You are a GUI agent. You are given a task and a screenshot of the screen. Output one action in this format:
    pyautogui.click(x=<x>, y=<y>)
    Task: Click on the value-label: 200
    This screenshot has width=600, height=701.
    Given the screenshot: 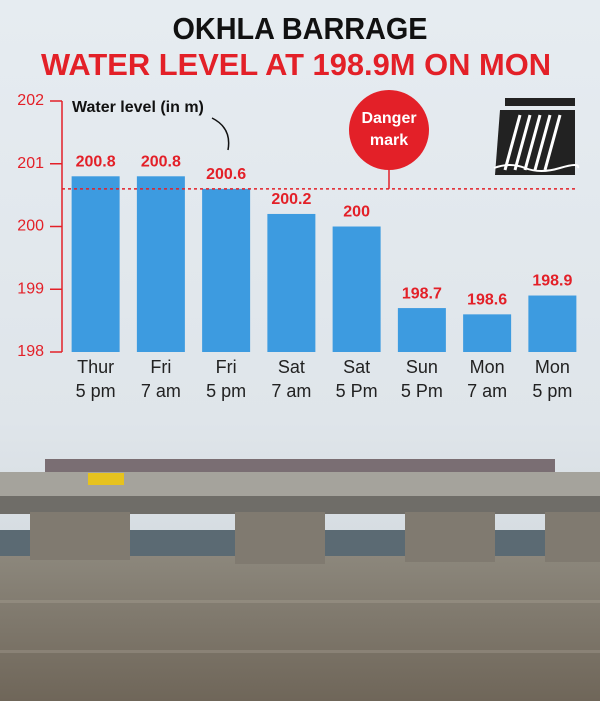 What is the action you would take?
    pyautogui.click(x=356, y=212)
    